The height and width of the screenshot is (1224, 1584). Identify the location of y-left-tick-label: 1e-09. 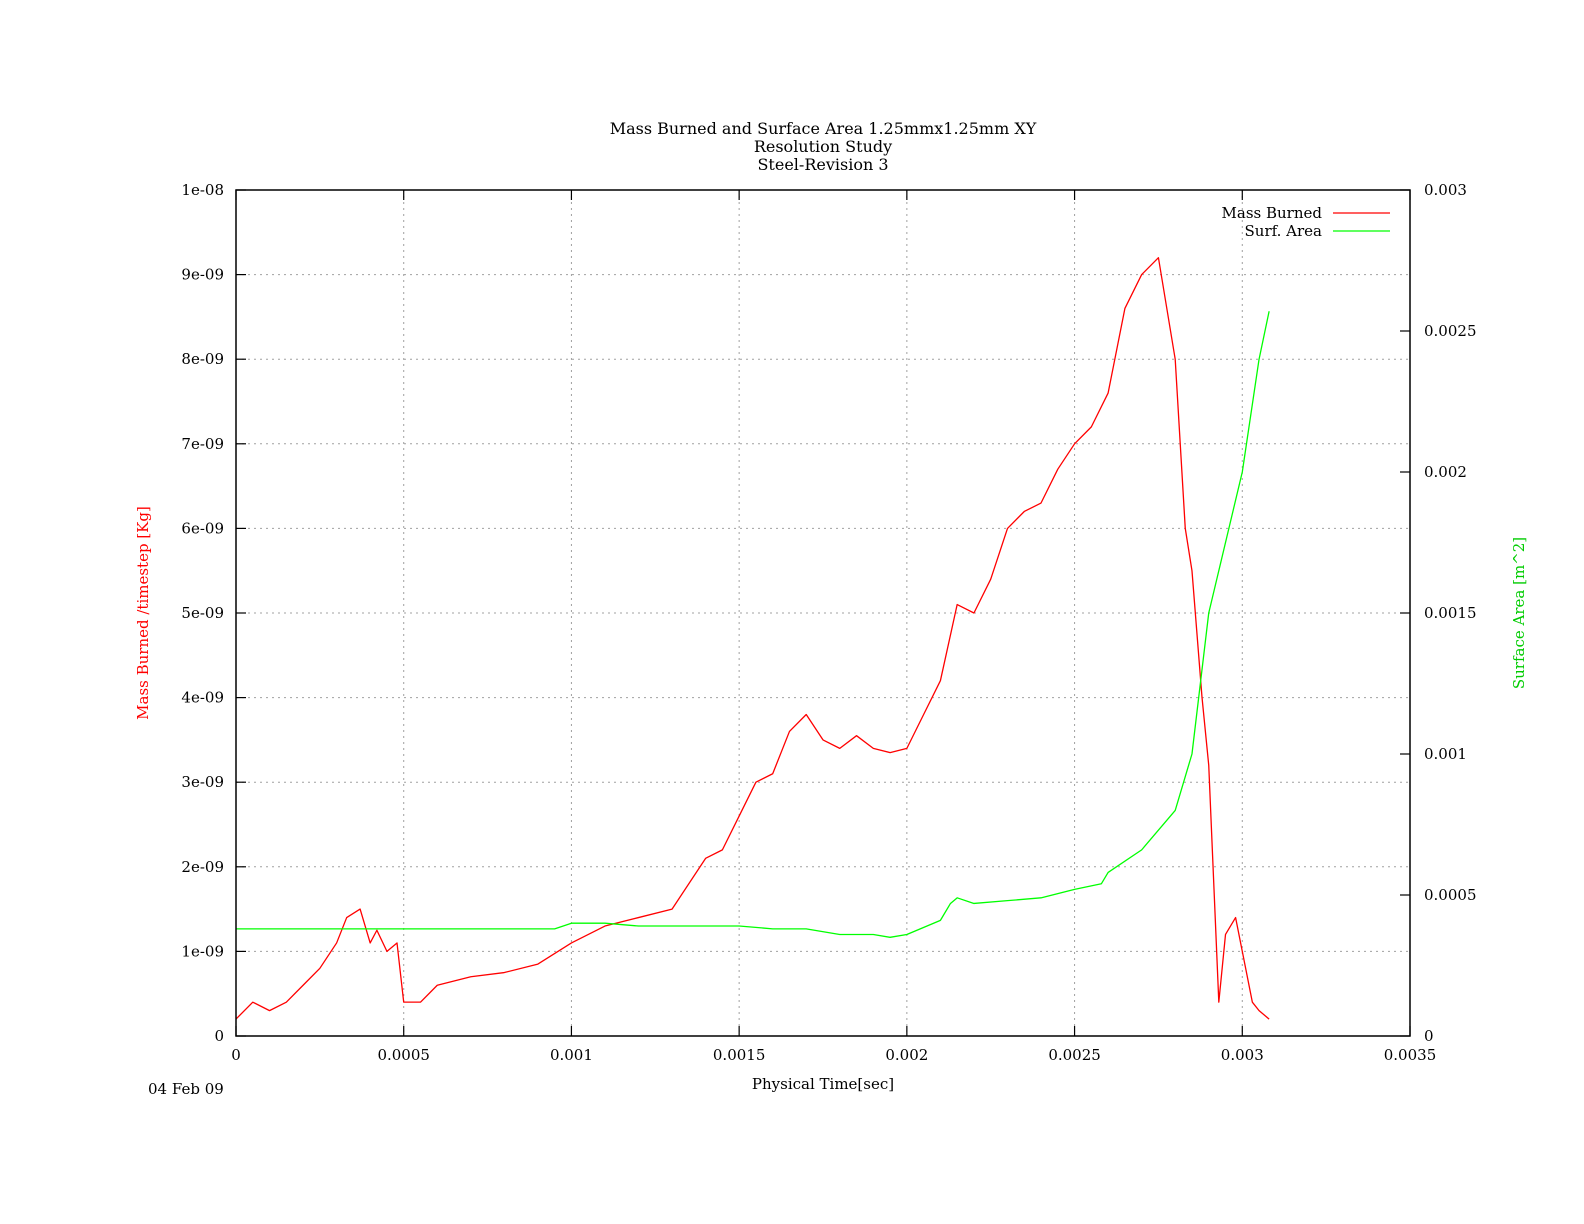
(202, 951).